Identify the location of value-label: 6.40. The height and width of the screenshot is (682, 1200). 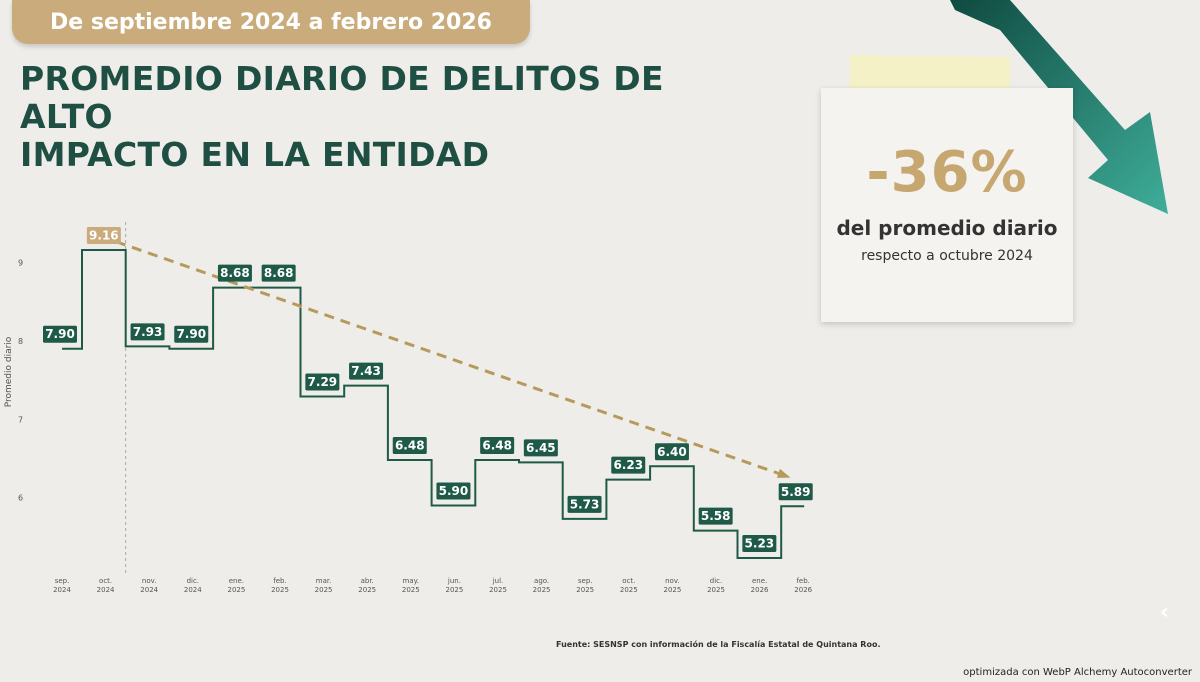
(672, 452).